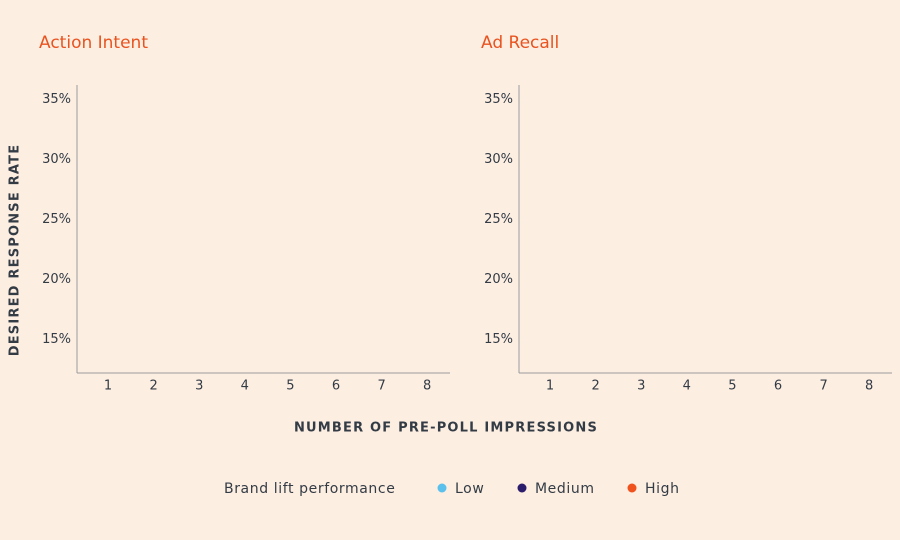  What do you see at coordinates (662, 489) in the screenshot?
I see `legend-label: High` at bounding box center [662, 489].